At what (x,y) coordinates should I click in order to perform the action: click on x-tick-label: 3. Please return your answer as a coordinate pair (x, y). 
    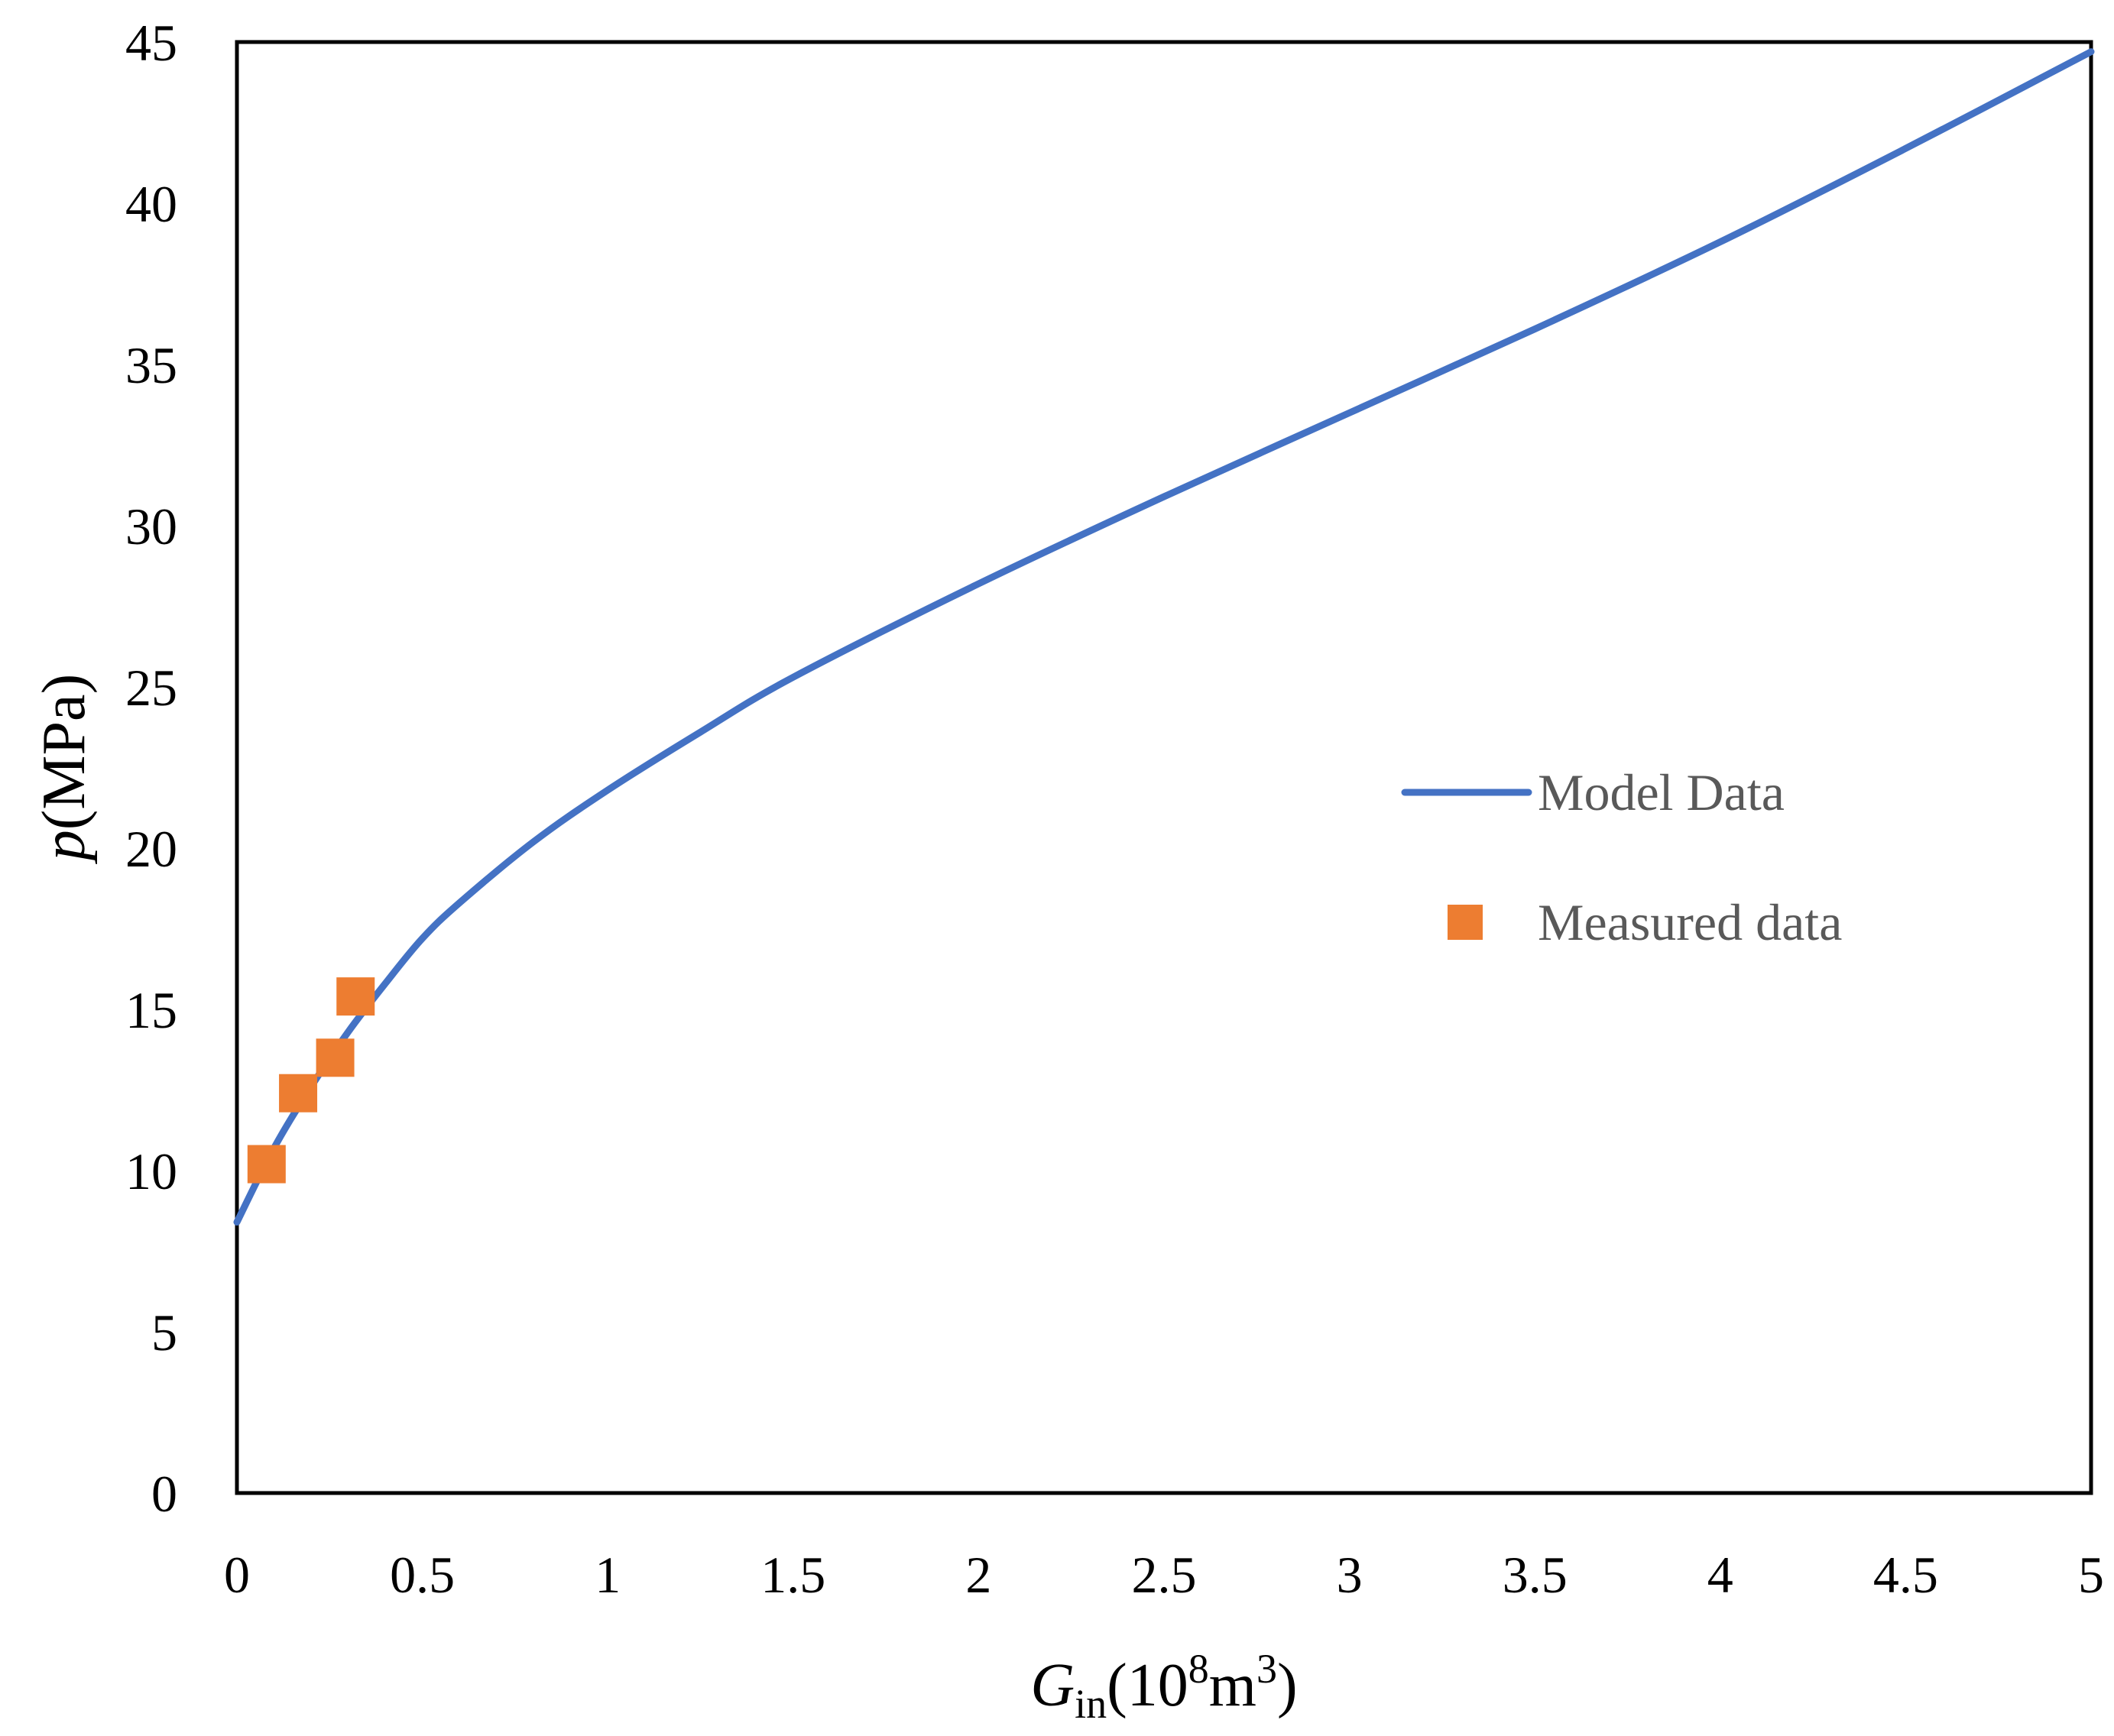
    Looking at the image, I should click on (1350, 1575).